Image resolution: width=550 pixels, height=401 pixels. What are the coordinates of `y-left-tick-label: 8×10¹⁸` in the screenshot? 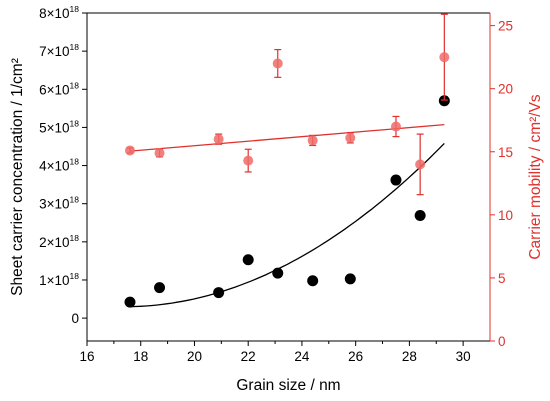 It's located at (59, 12).